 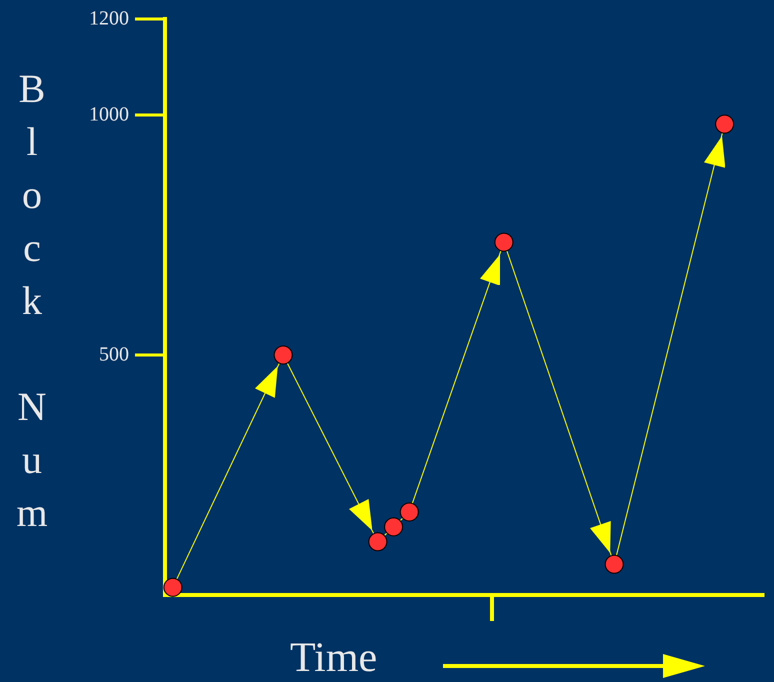 I want to click on y-tick-label: 1200, so click(x=109, y=18).